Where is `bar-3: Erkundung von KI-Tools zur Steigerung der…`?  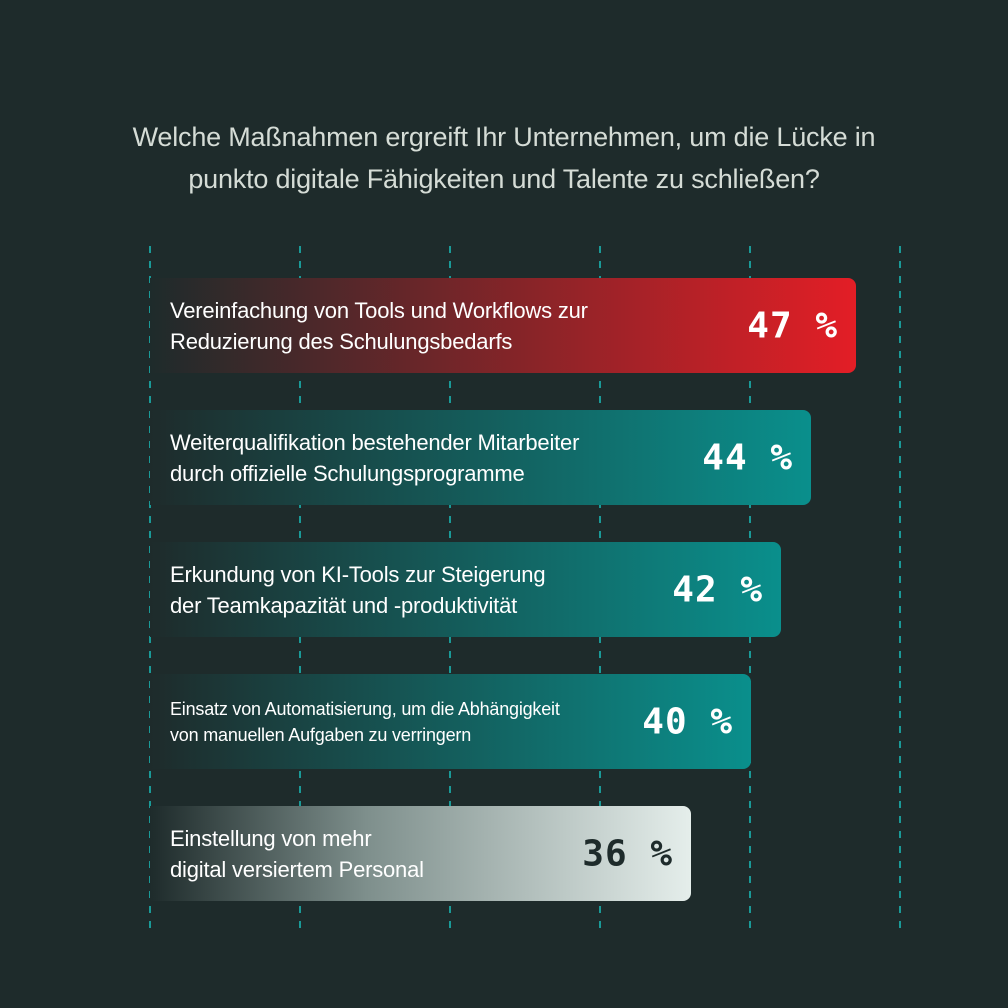
bar-3: Erkundung von KI-Tools zur Steigerung der… is located at coordinates (465, 589).